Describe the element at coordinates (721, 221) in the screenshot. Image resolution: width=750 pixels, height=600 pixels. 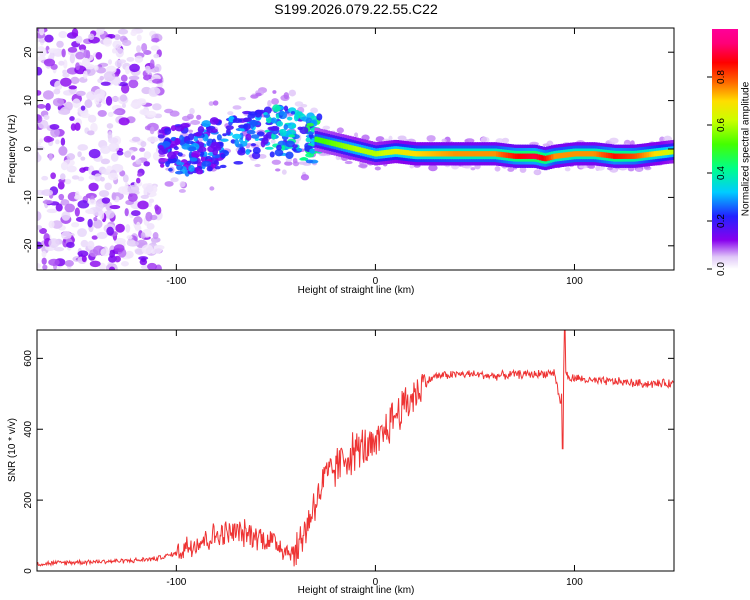
I see `colorbar-tick-label: 0.2` at that location.